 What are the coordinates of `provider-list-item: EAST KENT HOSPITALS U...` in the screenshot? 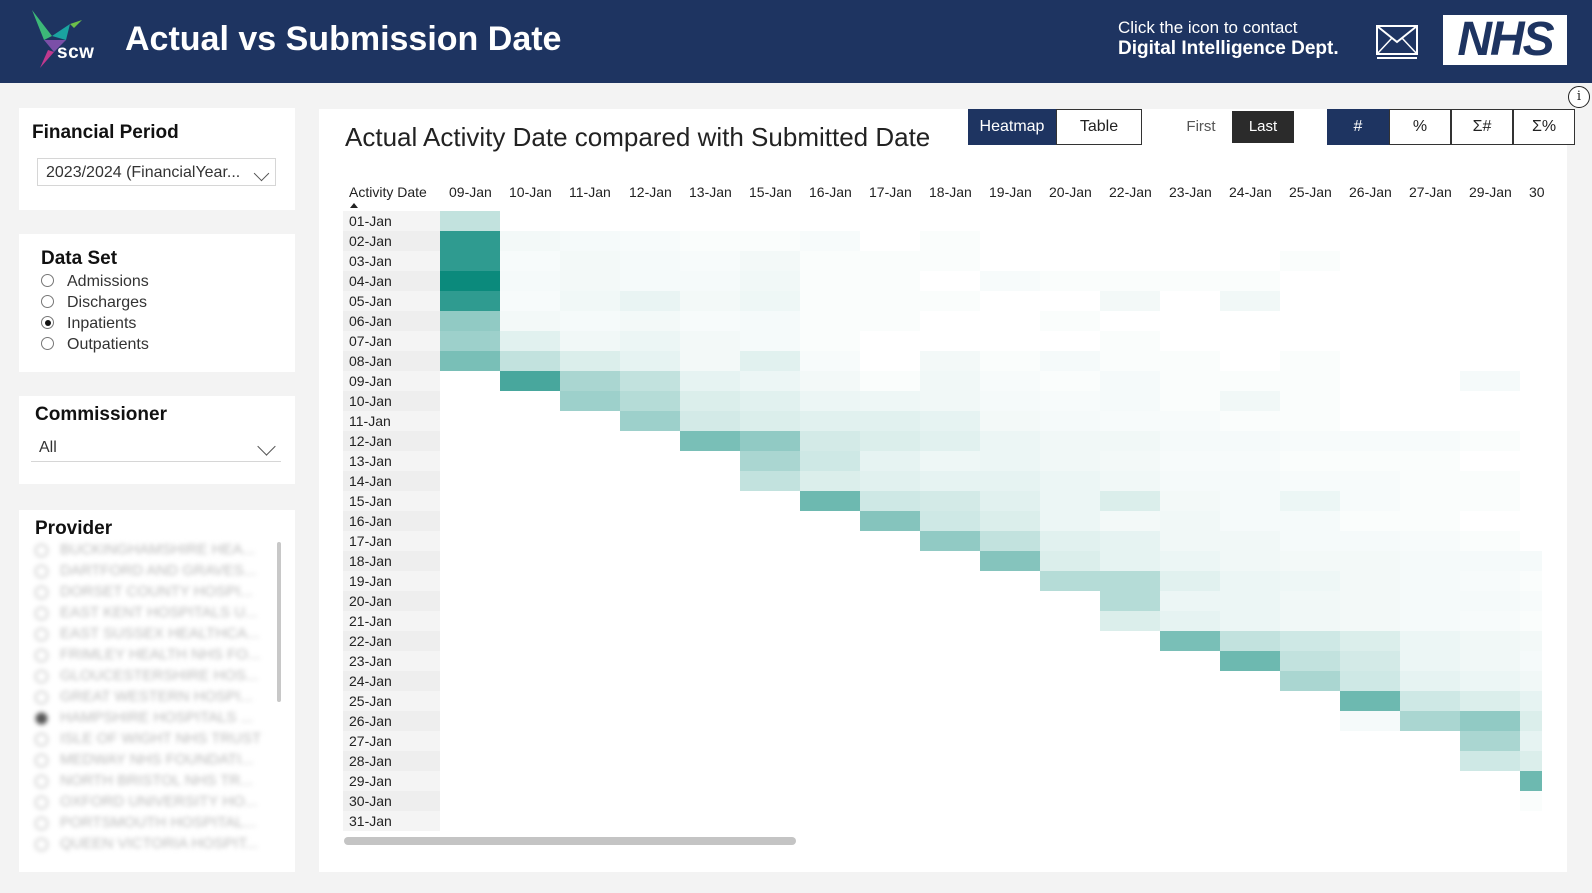 It's located at (146, 613).